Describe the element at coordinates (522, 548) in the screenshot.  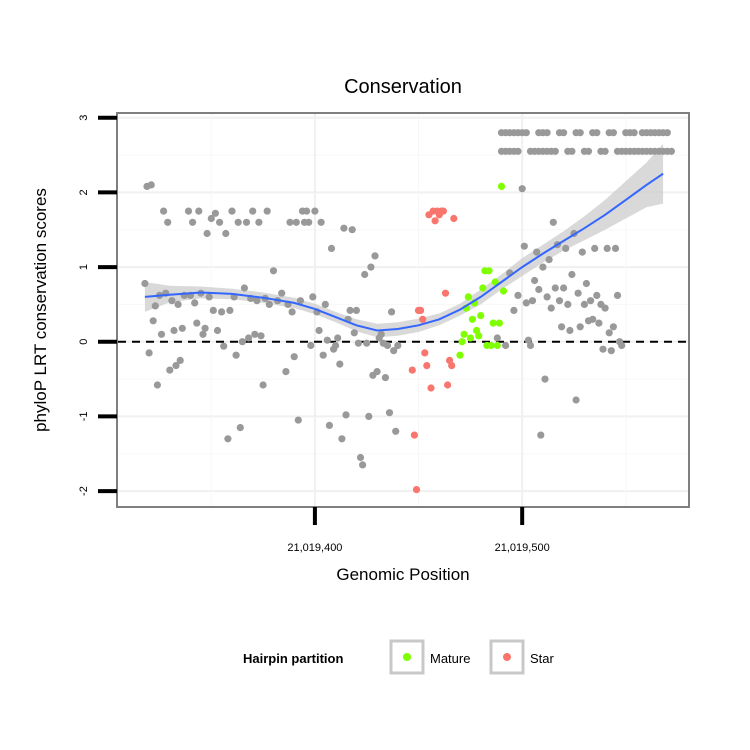
I see `x-tick-label: 21,019,500` at that location.